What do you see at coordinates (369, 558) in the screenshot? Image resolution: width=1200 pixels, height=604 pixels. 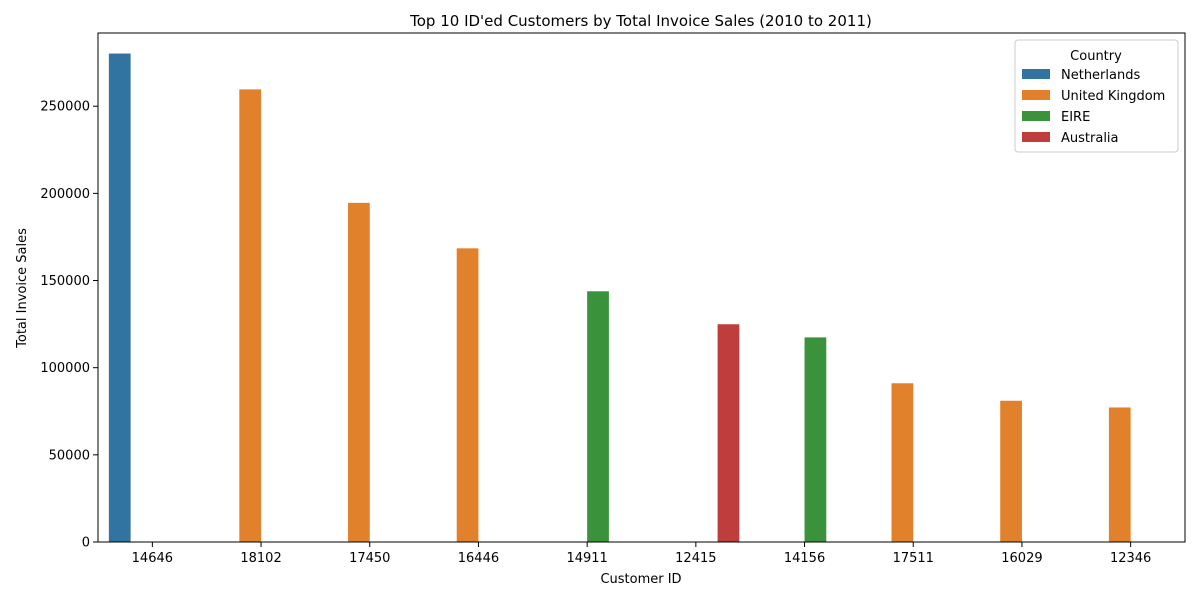 I see `x-tick-label: 17450` at bounding box center [369, 558].